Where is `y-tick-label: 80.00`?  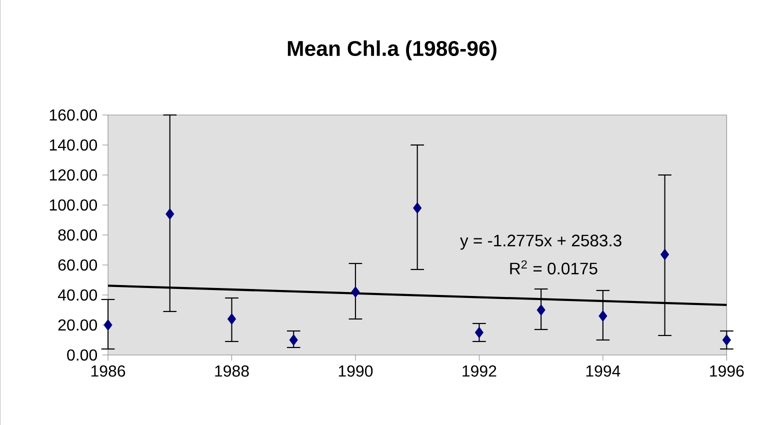
y-tick-label: 80.00 is located at coordinates (77, 235).